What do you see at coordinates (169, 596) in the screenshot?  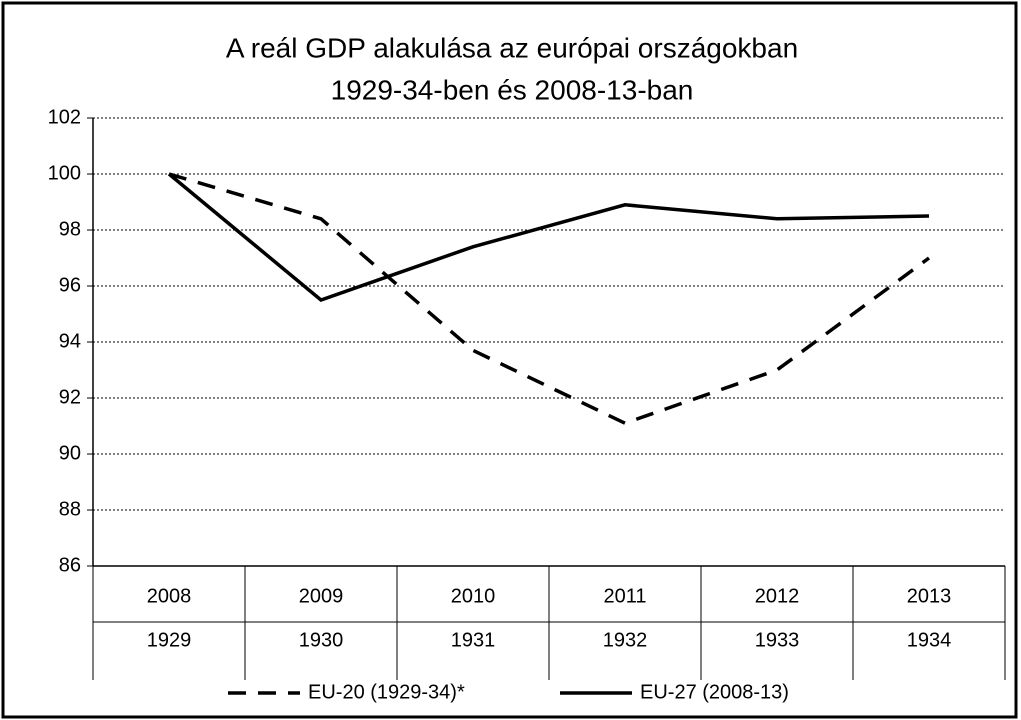 I see `x-tick-label: 2008` at bounding box center [169, 596].